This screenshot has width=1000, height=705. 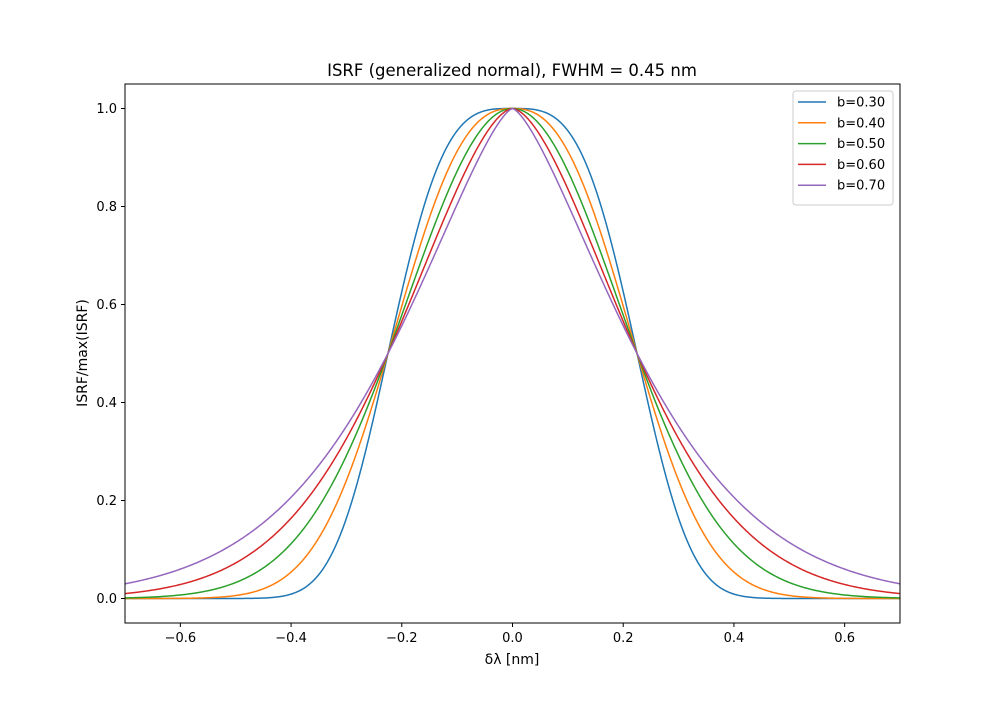 I want to click on x-tick-label: 0.6, so click(x=844, y=638).